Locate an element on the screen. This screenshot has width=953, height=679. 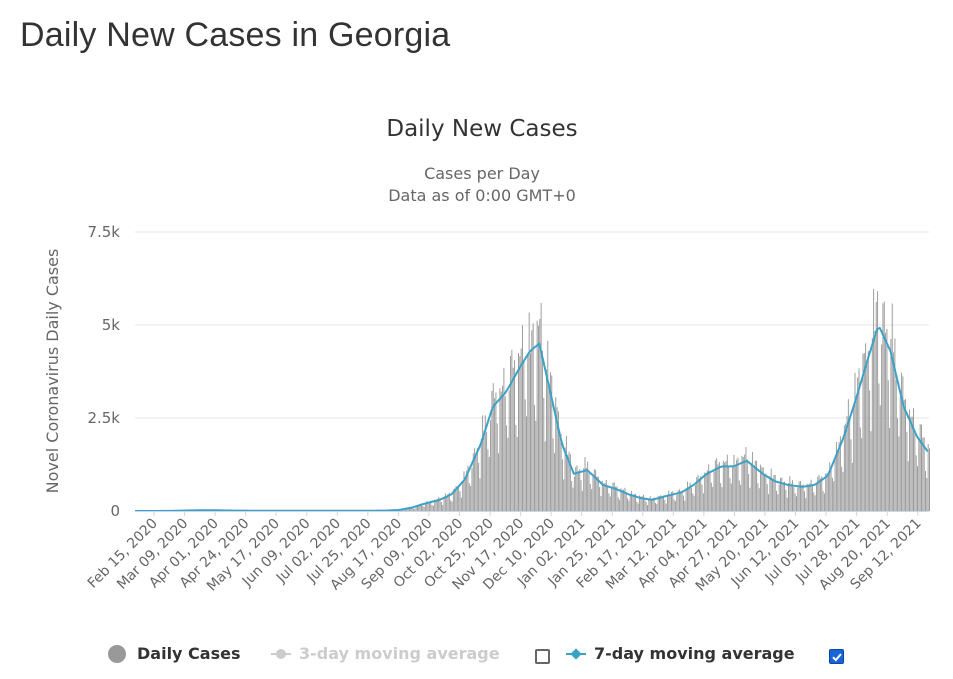
legend-7day-average: 7-day moving average is located at coordinates (680, 653).